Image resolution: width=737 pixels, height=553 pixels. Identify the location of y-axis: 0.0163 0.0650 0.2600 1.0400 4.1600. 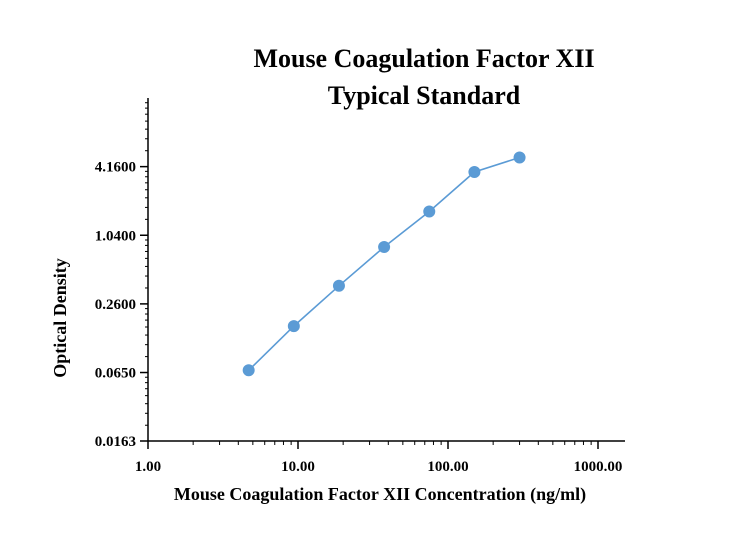
(122, 274).